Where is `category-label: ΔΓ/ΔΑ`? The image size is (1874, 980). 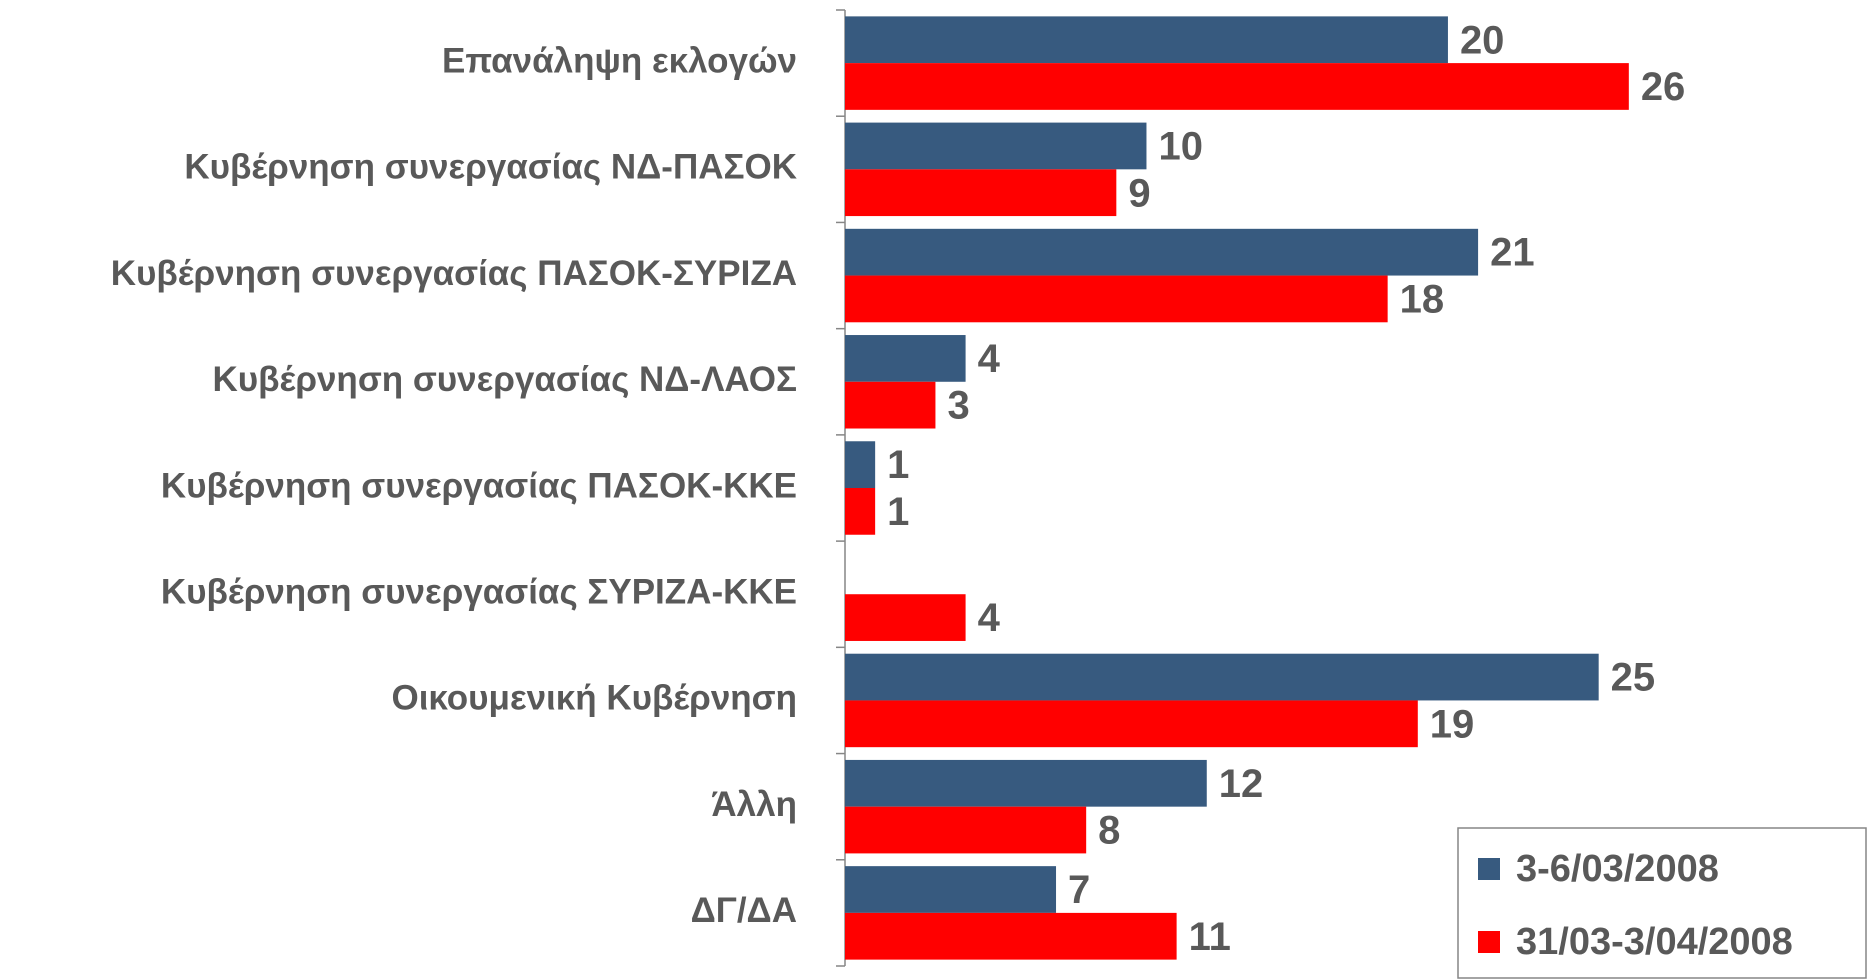
category-label: ΔΓ/ΔΑ is located at coordinates (744, 910).